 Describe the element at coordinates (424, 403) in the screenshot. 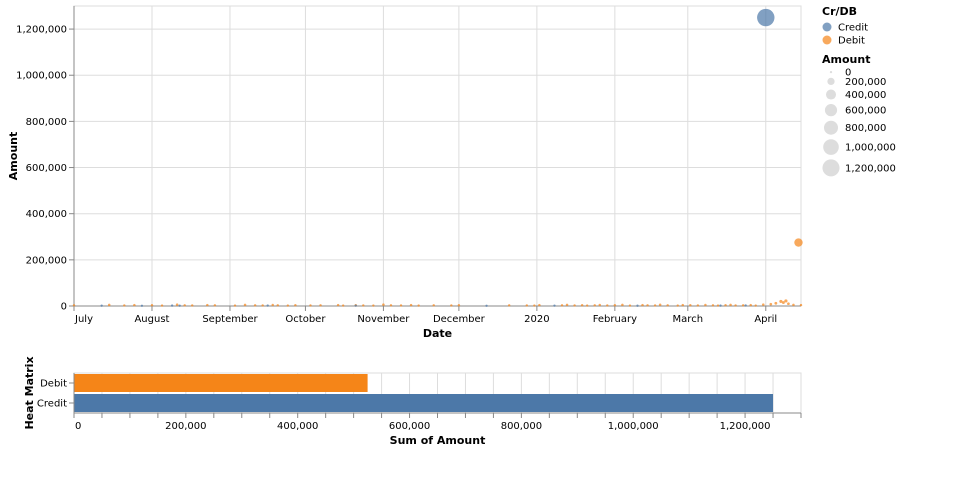

I see `bar-credit` at that location.